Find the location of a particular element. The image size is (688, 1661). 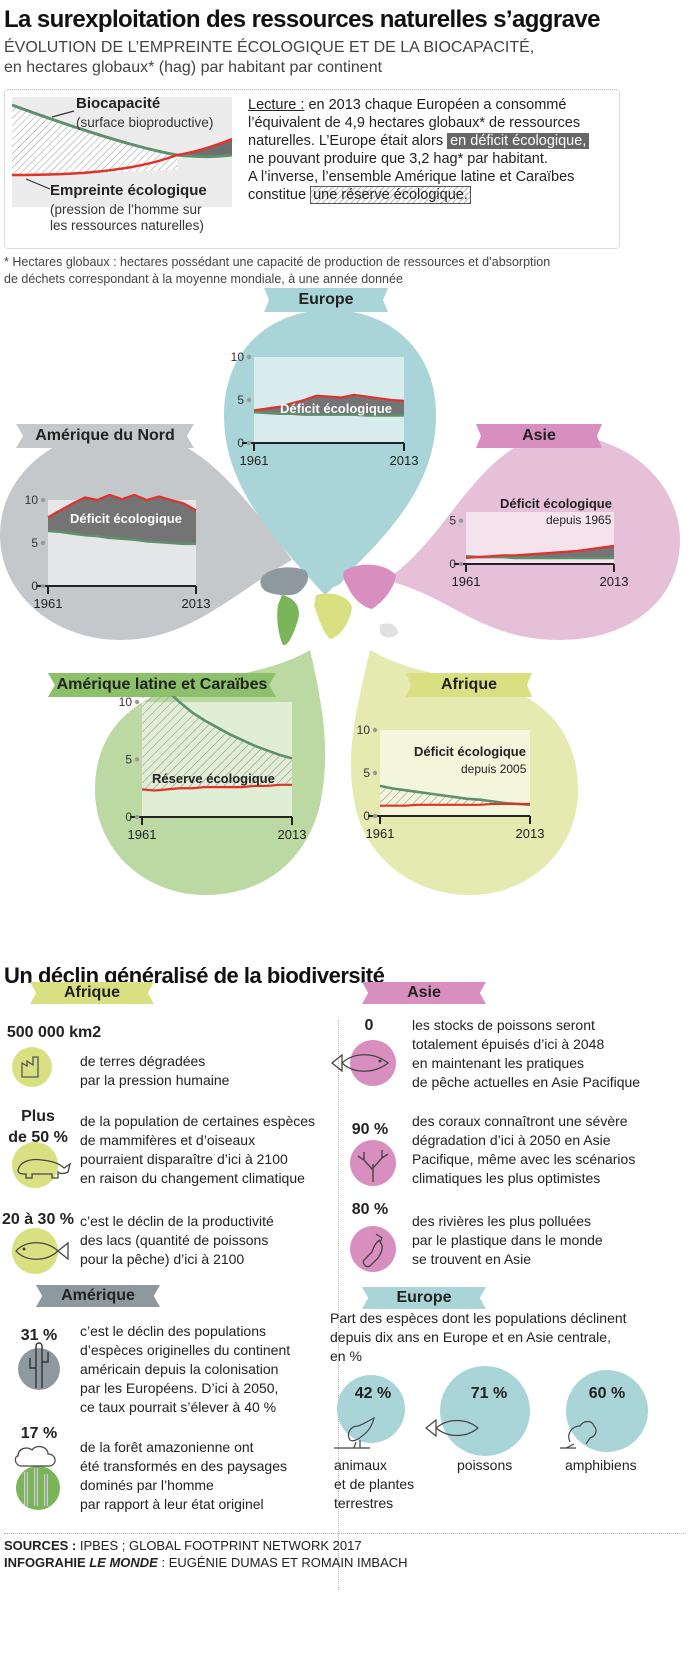

europe-annotation: Déficit écologique is located at coordinates (336, 408).